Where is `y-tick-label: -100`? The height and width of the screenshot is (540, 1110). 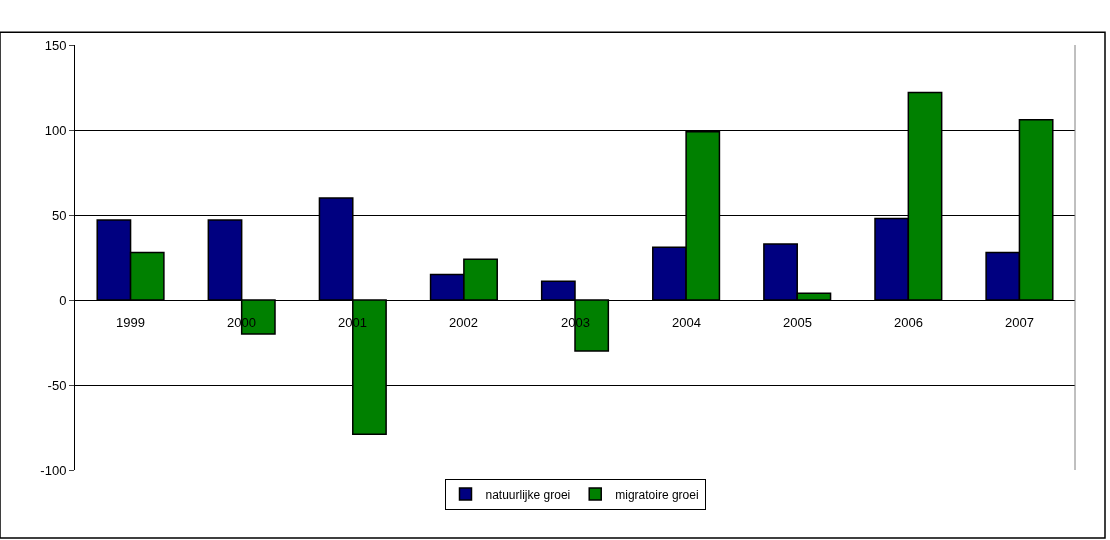 y-tick-label: -100 is located at coordinates (53, 470).